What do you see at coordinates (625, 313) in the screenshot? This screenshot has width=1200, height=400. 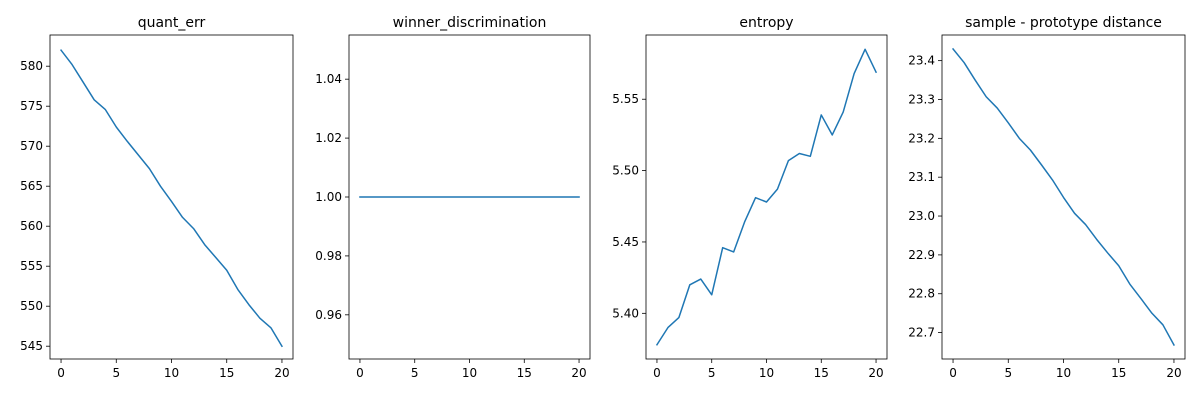 I see `y-tick-label: 5.40` at bounding box center [625, 313].